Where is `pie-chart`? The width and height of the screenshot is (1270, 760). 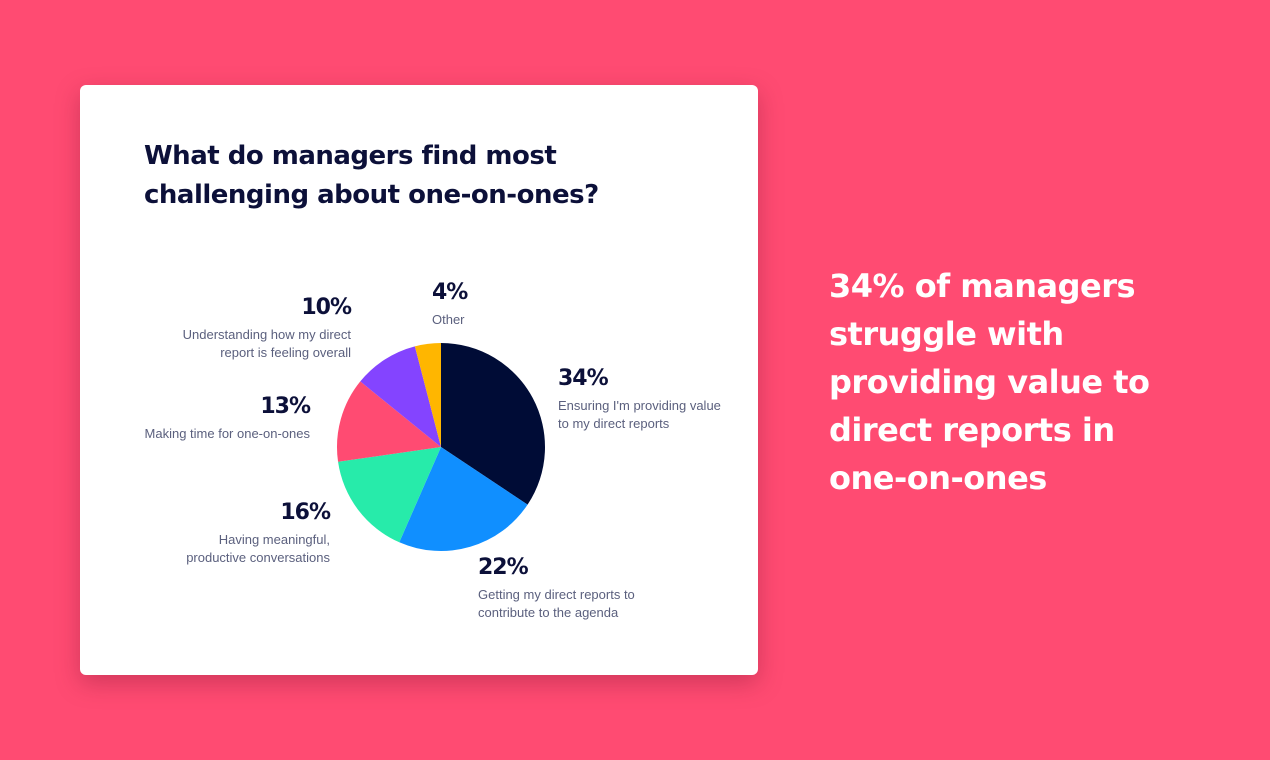
pie-chart is located at coordinates (441, 447).